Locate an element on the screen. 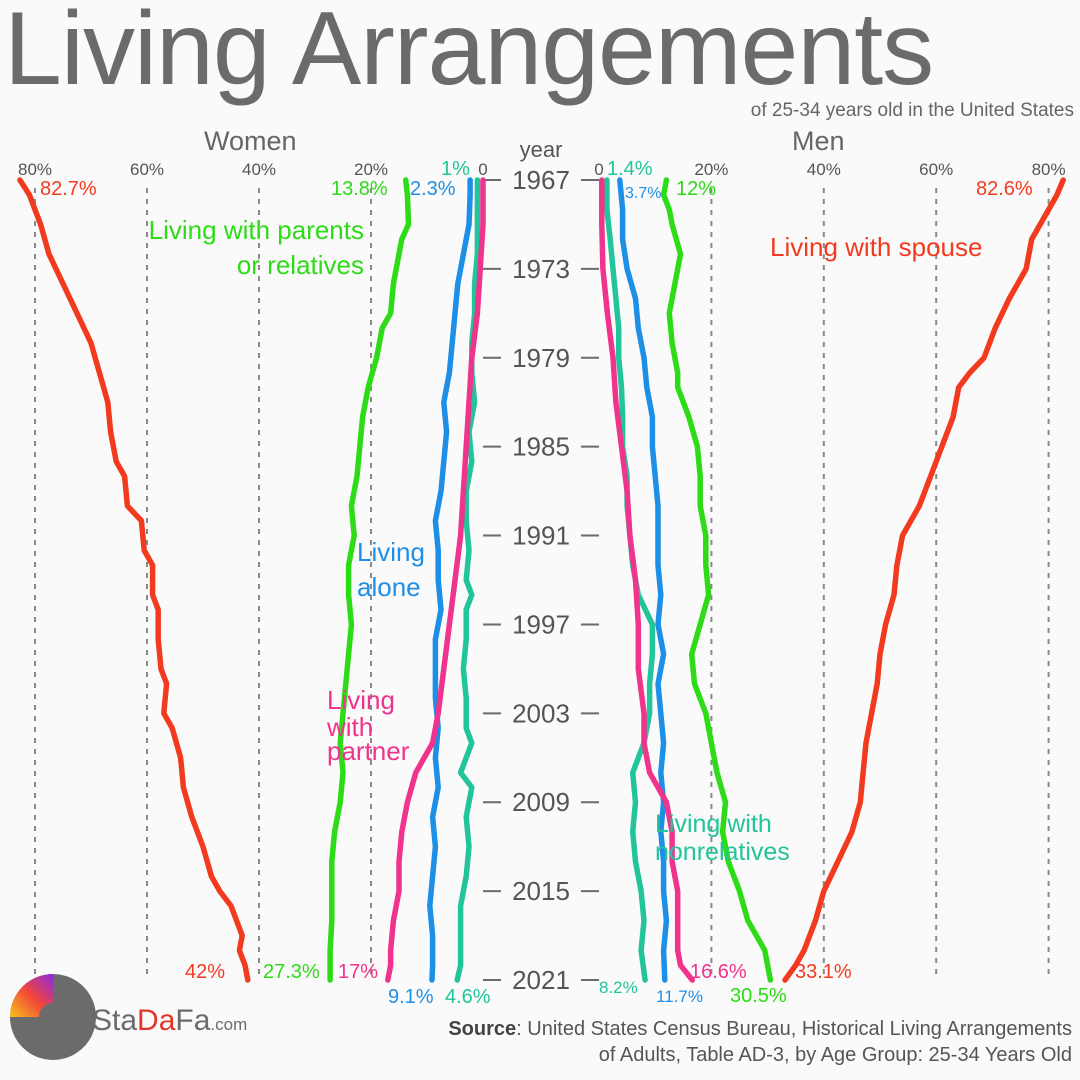 Image resolution: width=1080 pixels, height=1080 pixels. men-panel-label: Men is located at coordinates (818, 141).